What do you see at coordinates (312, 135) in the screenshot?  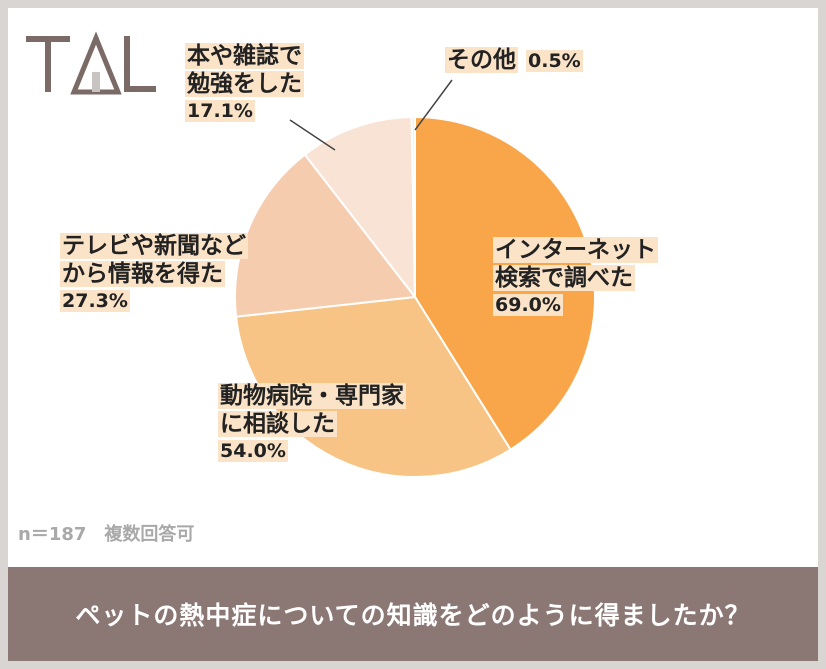 I see `leader-line-books` at bounding box center [312, 135].